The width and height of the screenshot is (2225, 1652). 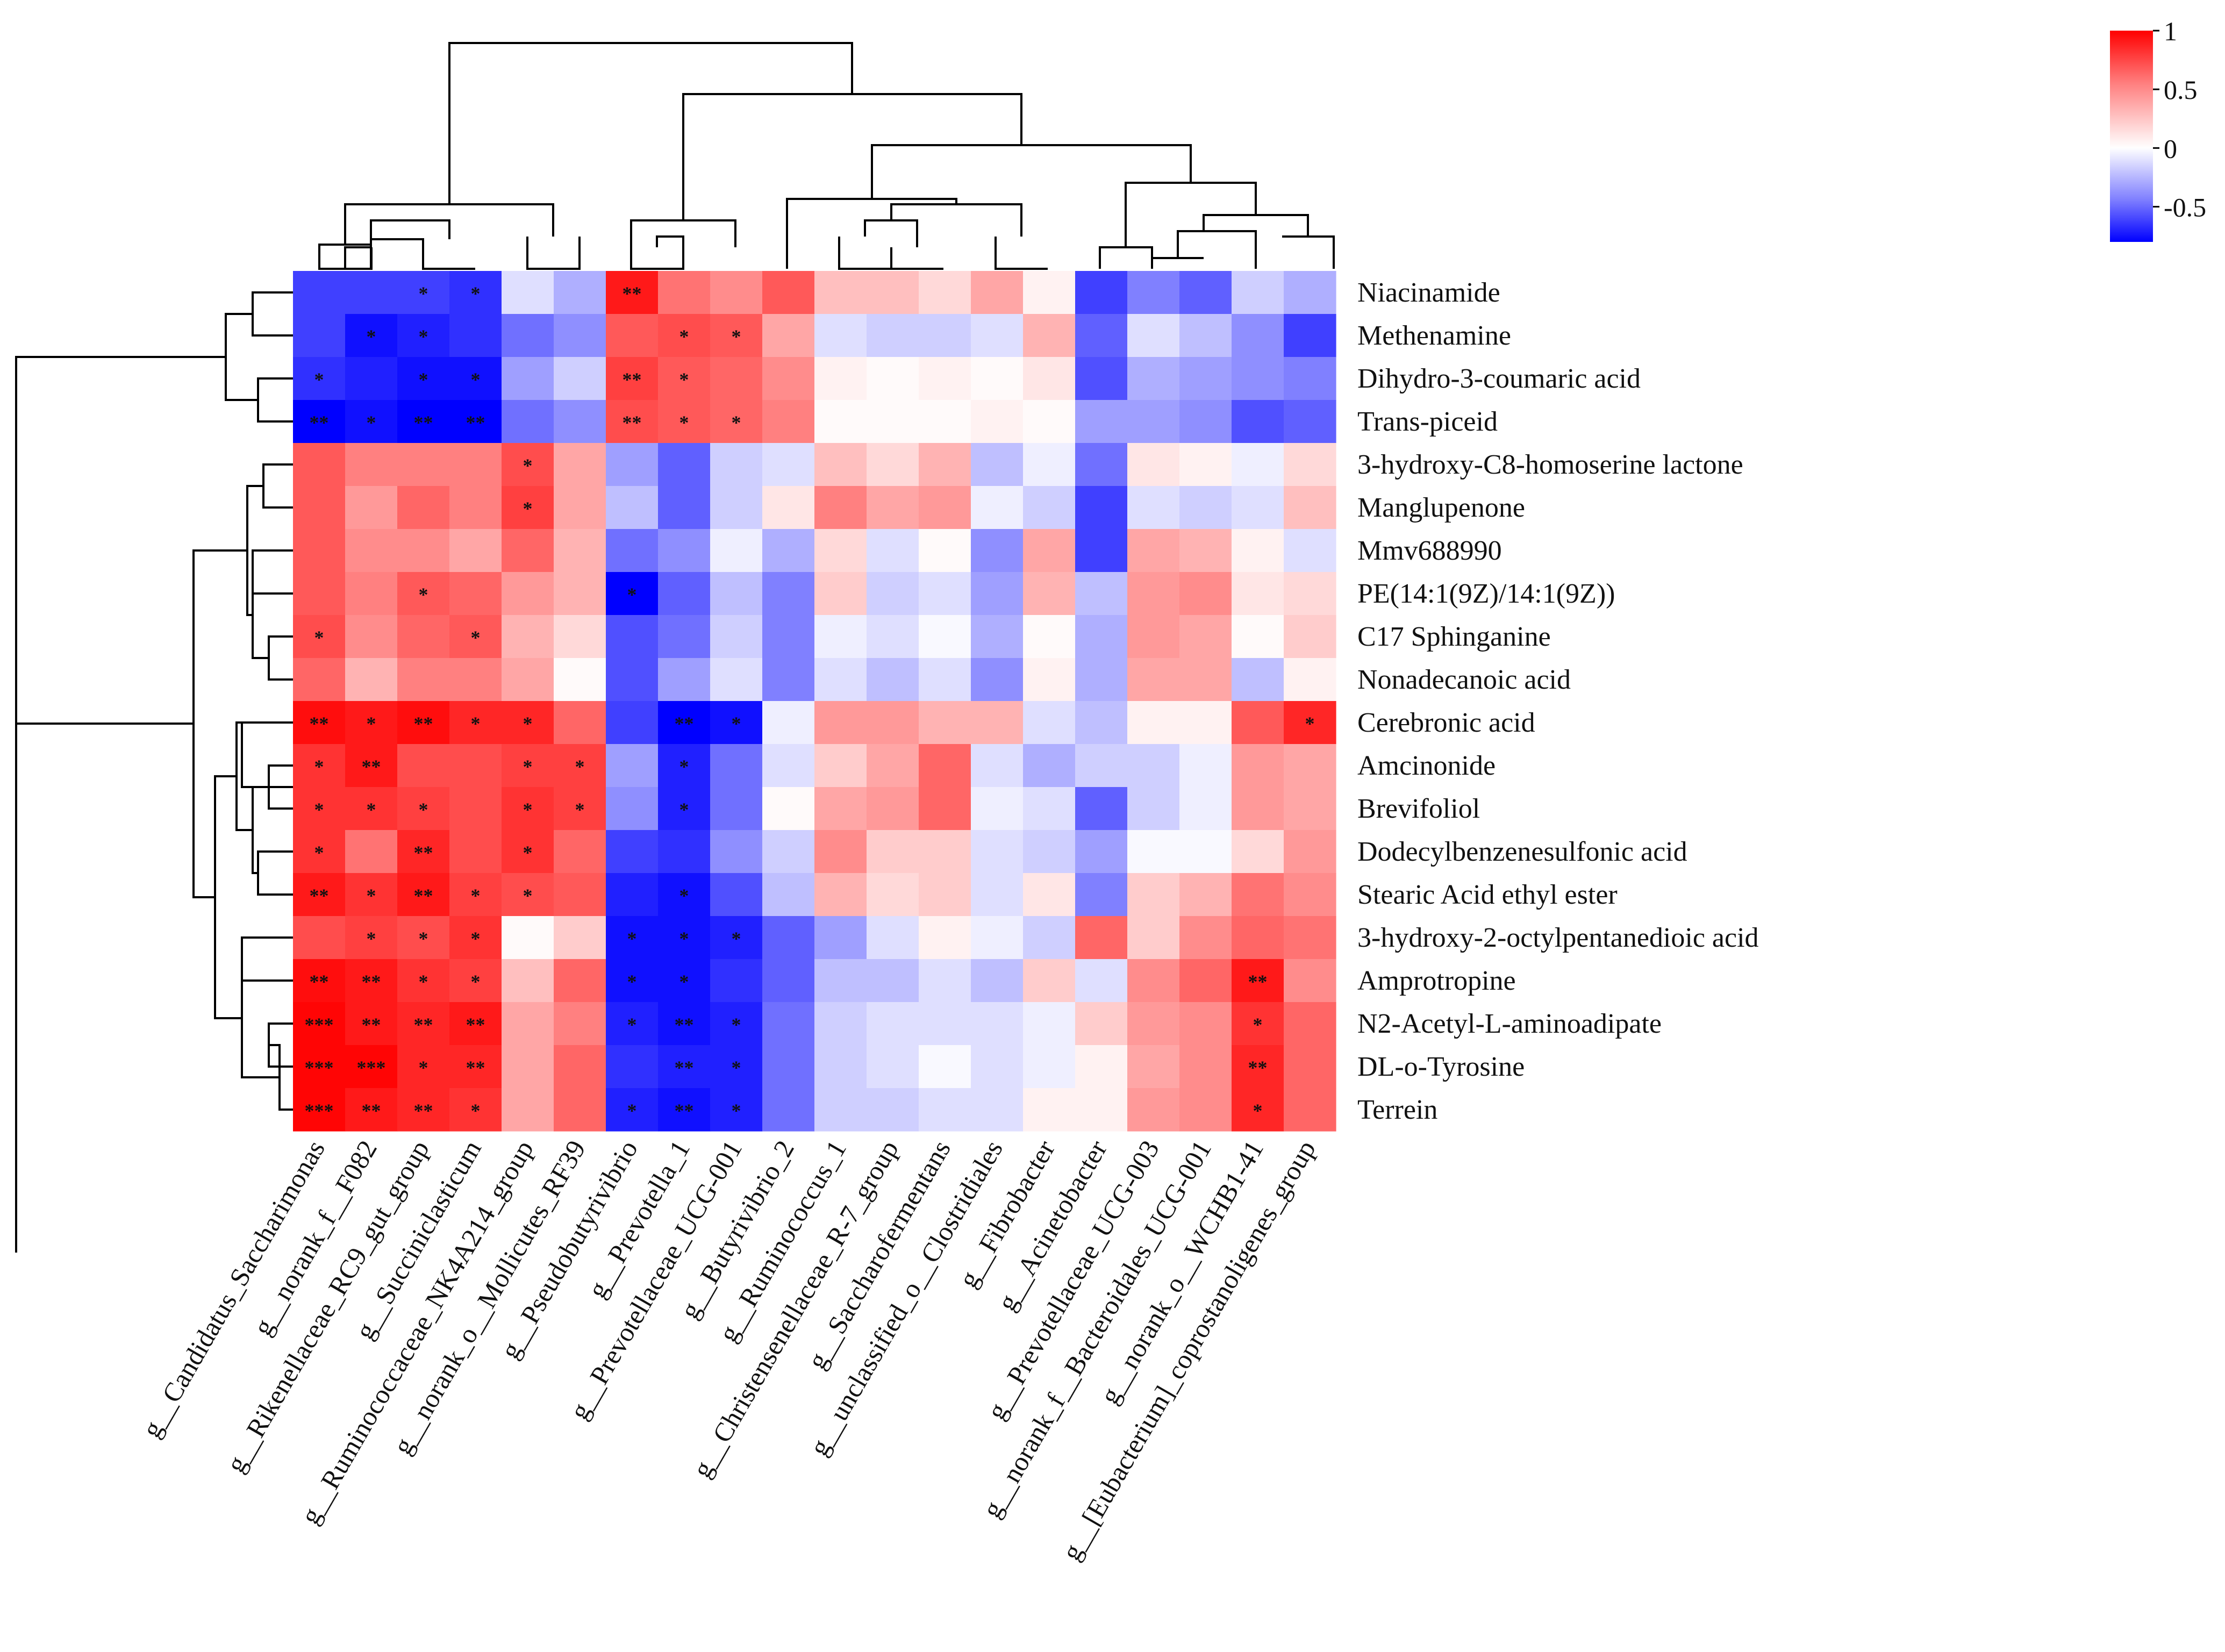 I want to click on row-label: Amcinonide, so click(x=1426, y=765).